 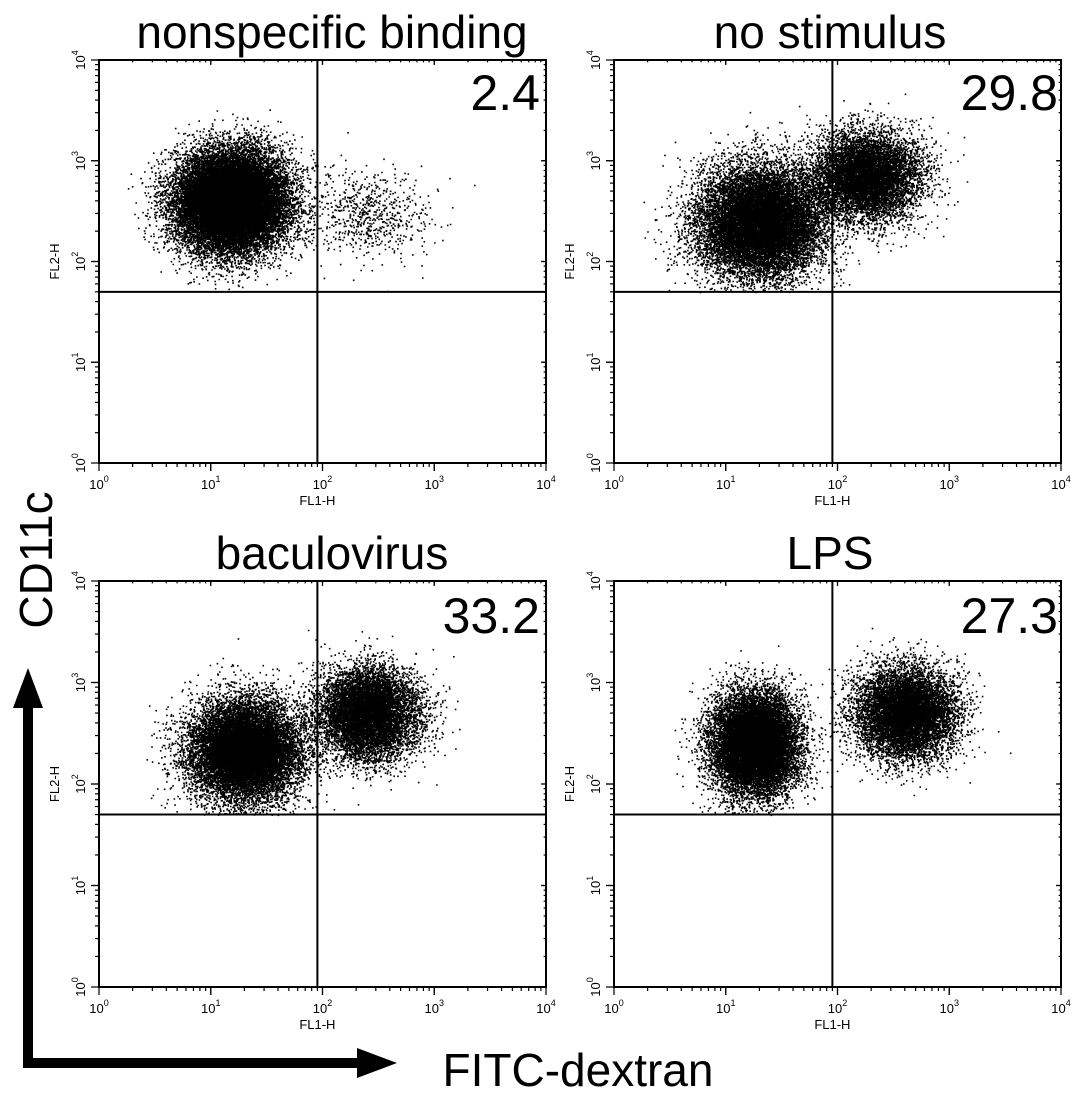 I want to click on quadrant-percentage: 27.3, so click(x=1009, y=616).